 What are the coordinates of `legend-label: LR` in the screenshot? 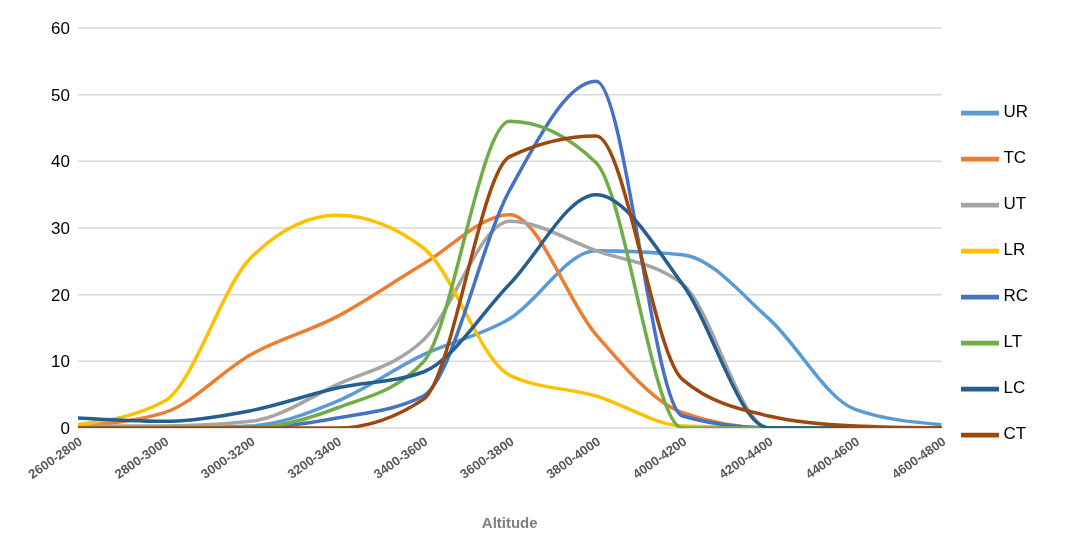 It's located at (1014, 249).